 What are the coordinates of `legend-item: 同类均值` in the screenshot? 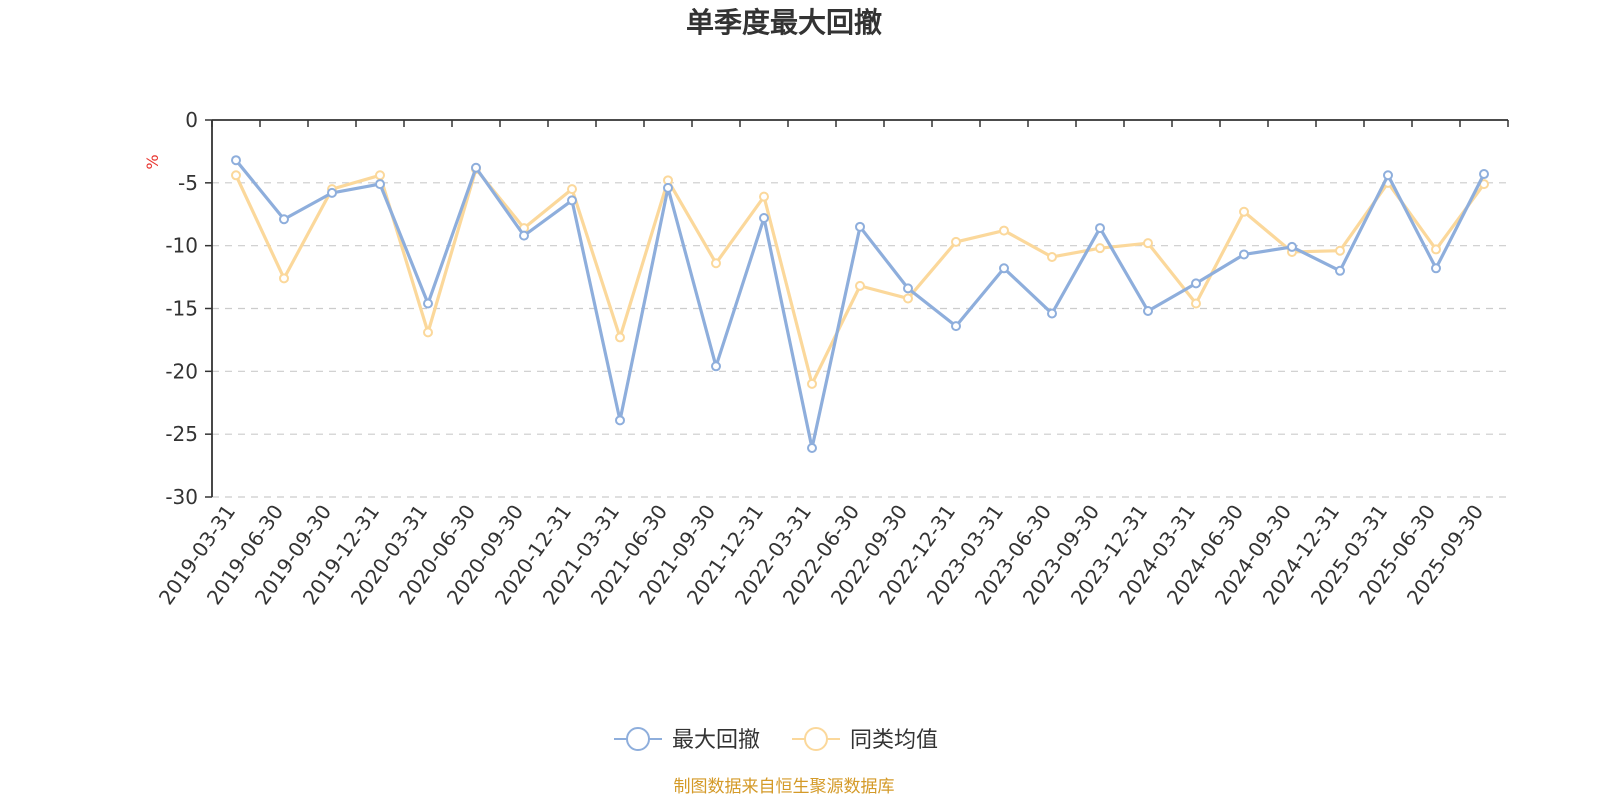 It's located at (865, 740).